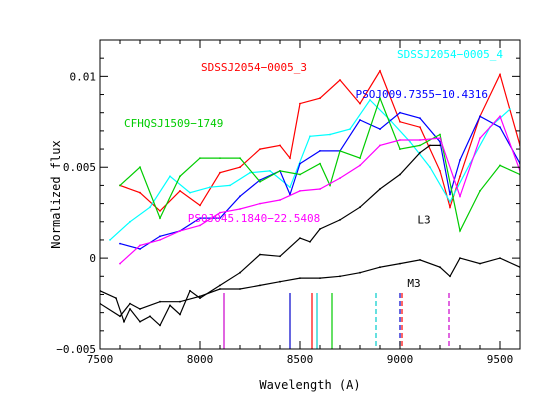 This screenshot has width=538, height=416. What do you see at coordinates (422, 94) in the screenshot?
I see `series-label-psoj009-7355-10-4316: PSOJ009.7355−10.4316` at bounding box center [422, 94].